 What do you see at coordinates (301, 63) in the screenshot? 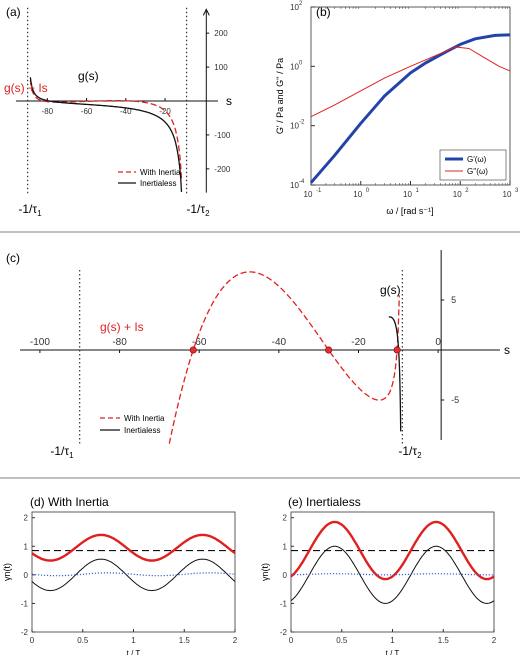
I see `y-tick-exponent: 0` at bounding box center [301, 63].